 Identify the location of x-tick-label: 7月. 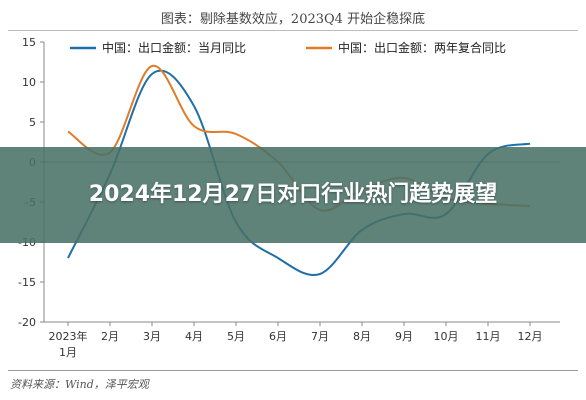
(320, 336).